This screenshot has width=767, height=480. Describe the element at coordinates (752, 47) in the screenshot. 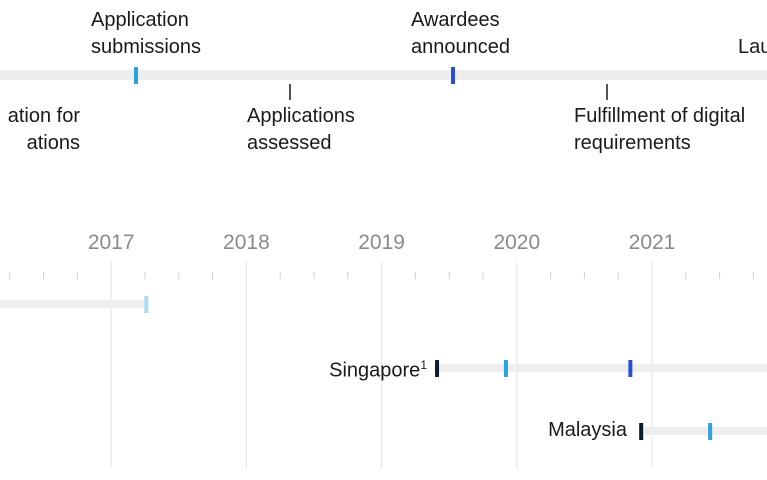

I see `legend-label-launch: Lau` at that location.